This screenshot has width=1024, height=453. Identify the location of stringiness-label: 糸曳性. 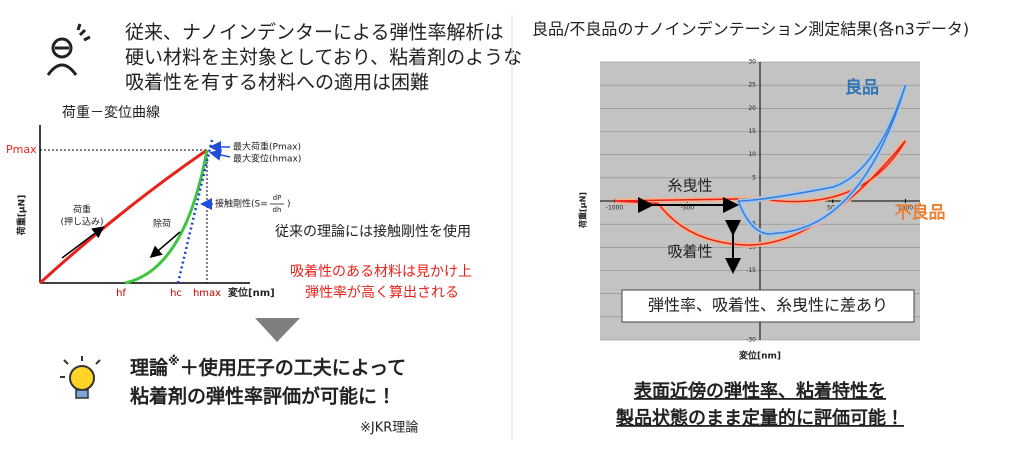
(689, 186).